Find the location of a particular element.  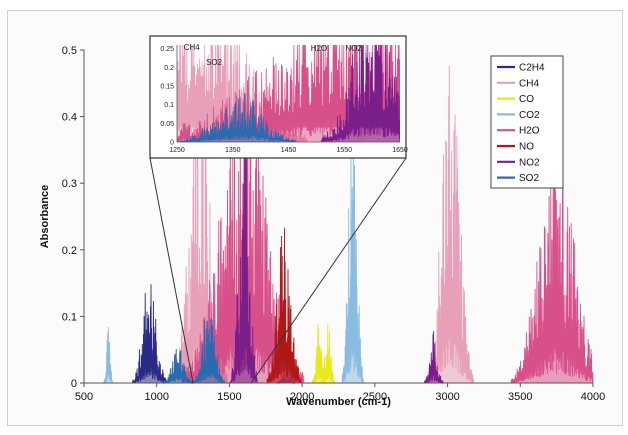

x-tick-label: 4000 is located at coordinates (593, 397).